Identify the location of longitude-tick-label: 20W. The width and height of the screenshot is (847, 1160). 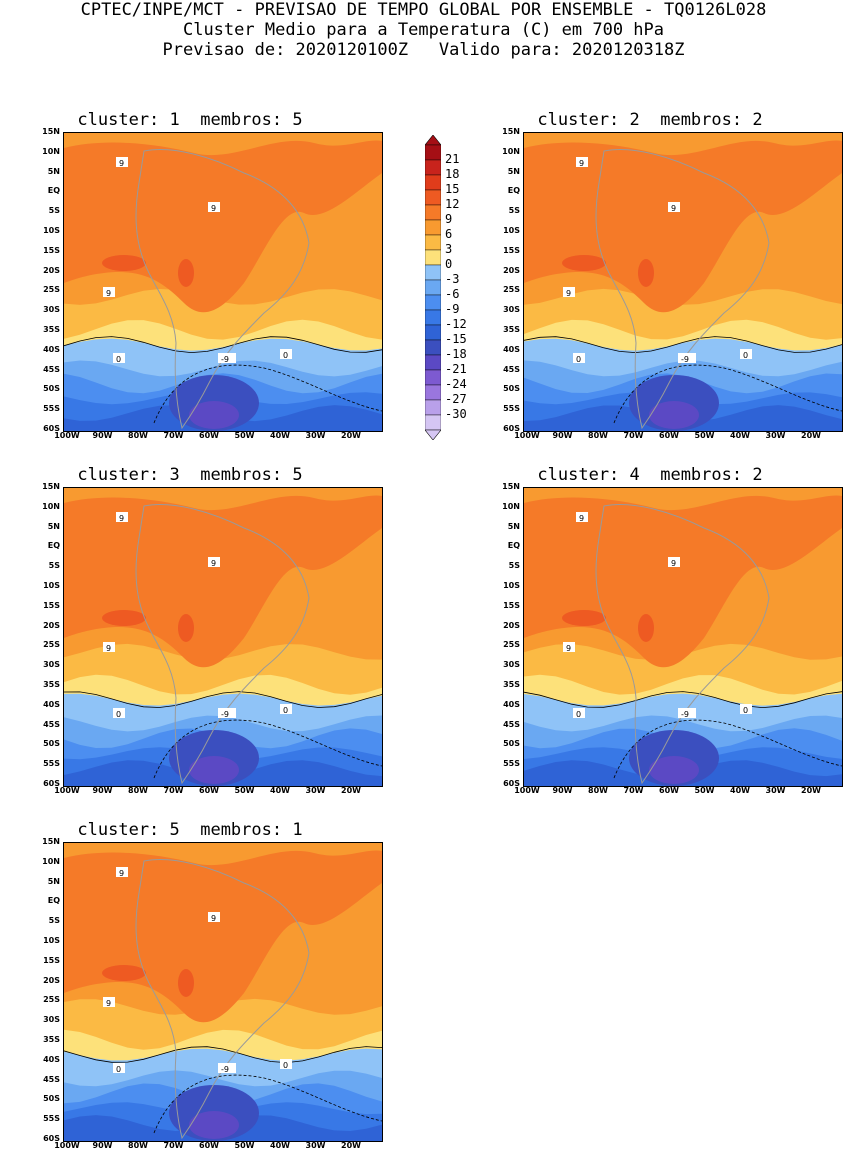
(351, 790).